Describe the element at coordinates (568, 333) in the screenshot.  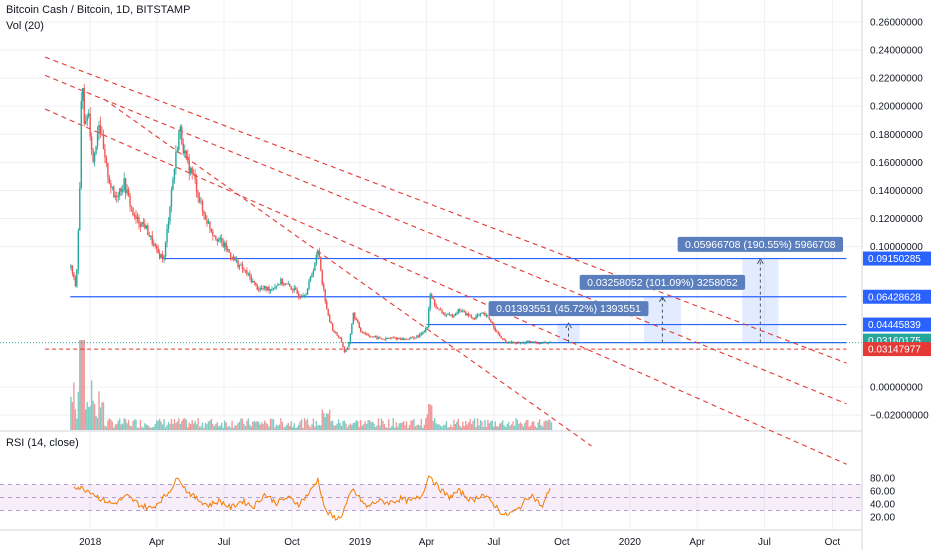
I see `measure-box` at that location.